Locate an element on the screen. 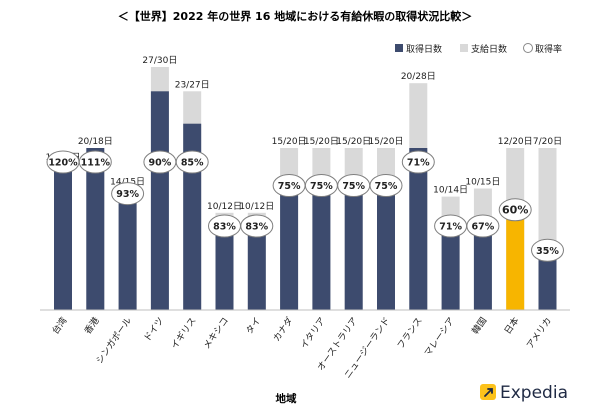  rate-label: 111% is located at coordinates (96, 163).